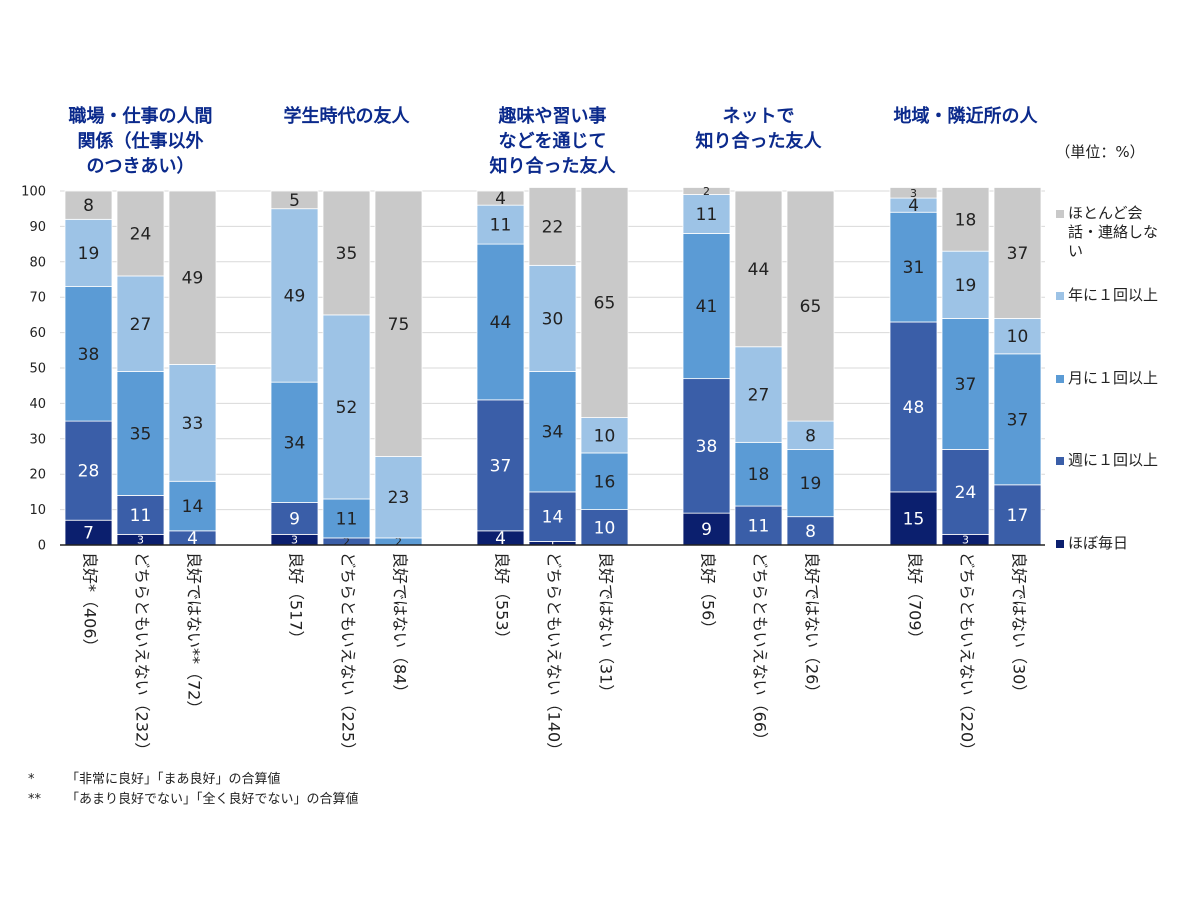 The image size is (1200, 900). What do you see at coordinates (1099, 152) in the screenshot?
I see `unit-note: （単位：%）` at bounding box center [1099, 152].